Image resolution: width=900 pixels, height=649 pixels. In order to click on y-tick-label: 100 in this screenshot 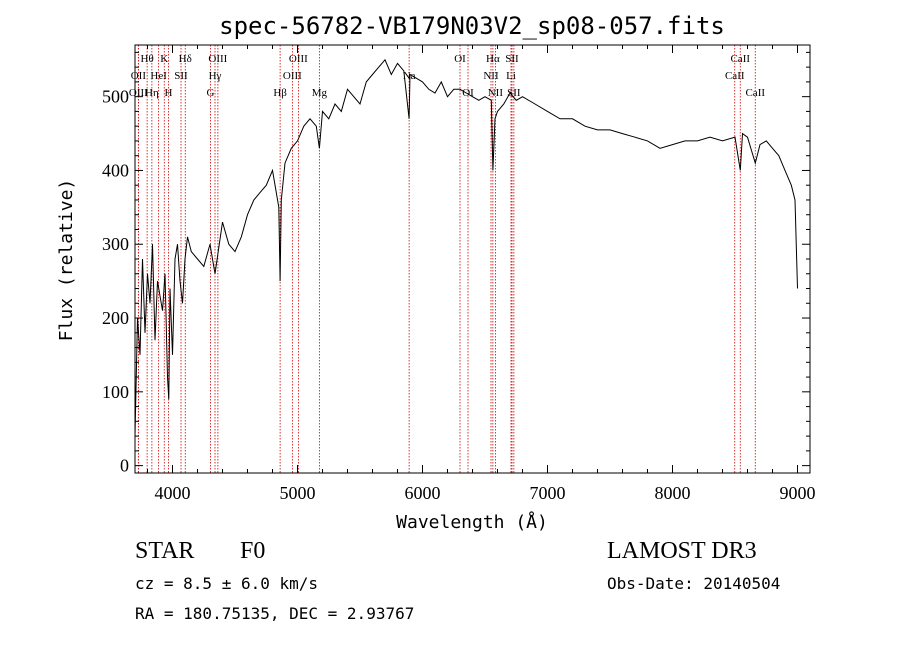, I will do `click(115, 392)`.